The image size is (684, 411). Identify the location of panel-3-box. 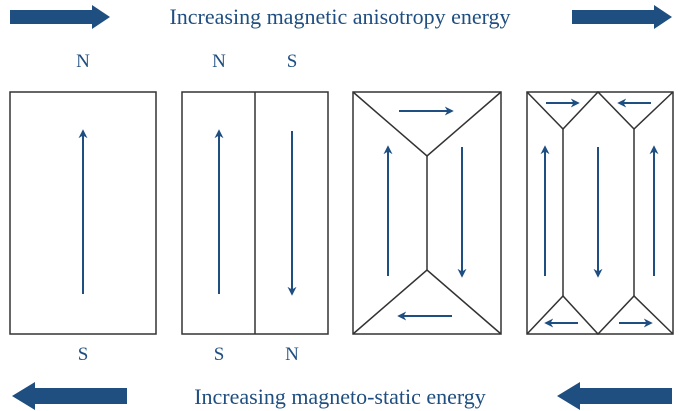
(427, 213).